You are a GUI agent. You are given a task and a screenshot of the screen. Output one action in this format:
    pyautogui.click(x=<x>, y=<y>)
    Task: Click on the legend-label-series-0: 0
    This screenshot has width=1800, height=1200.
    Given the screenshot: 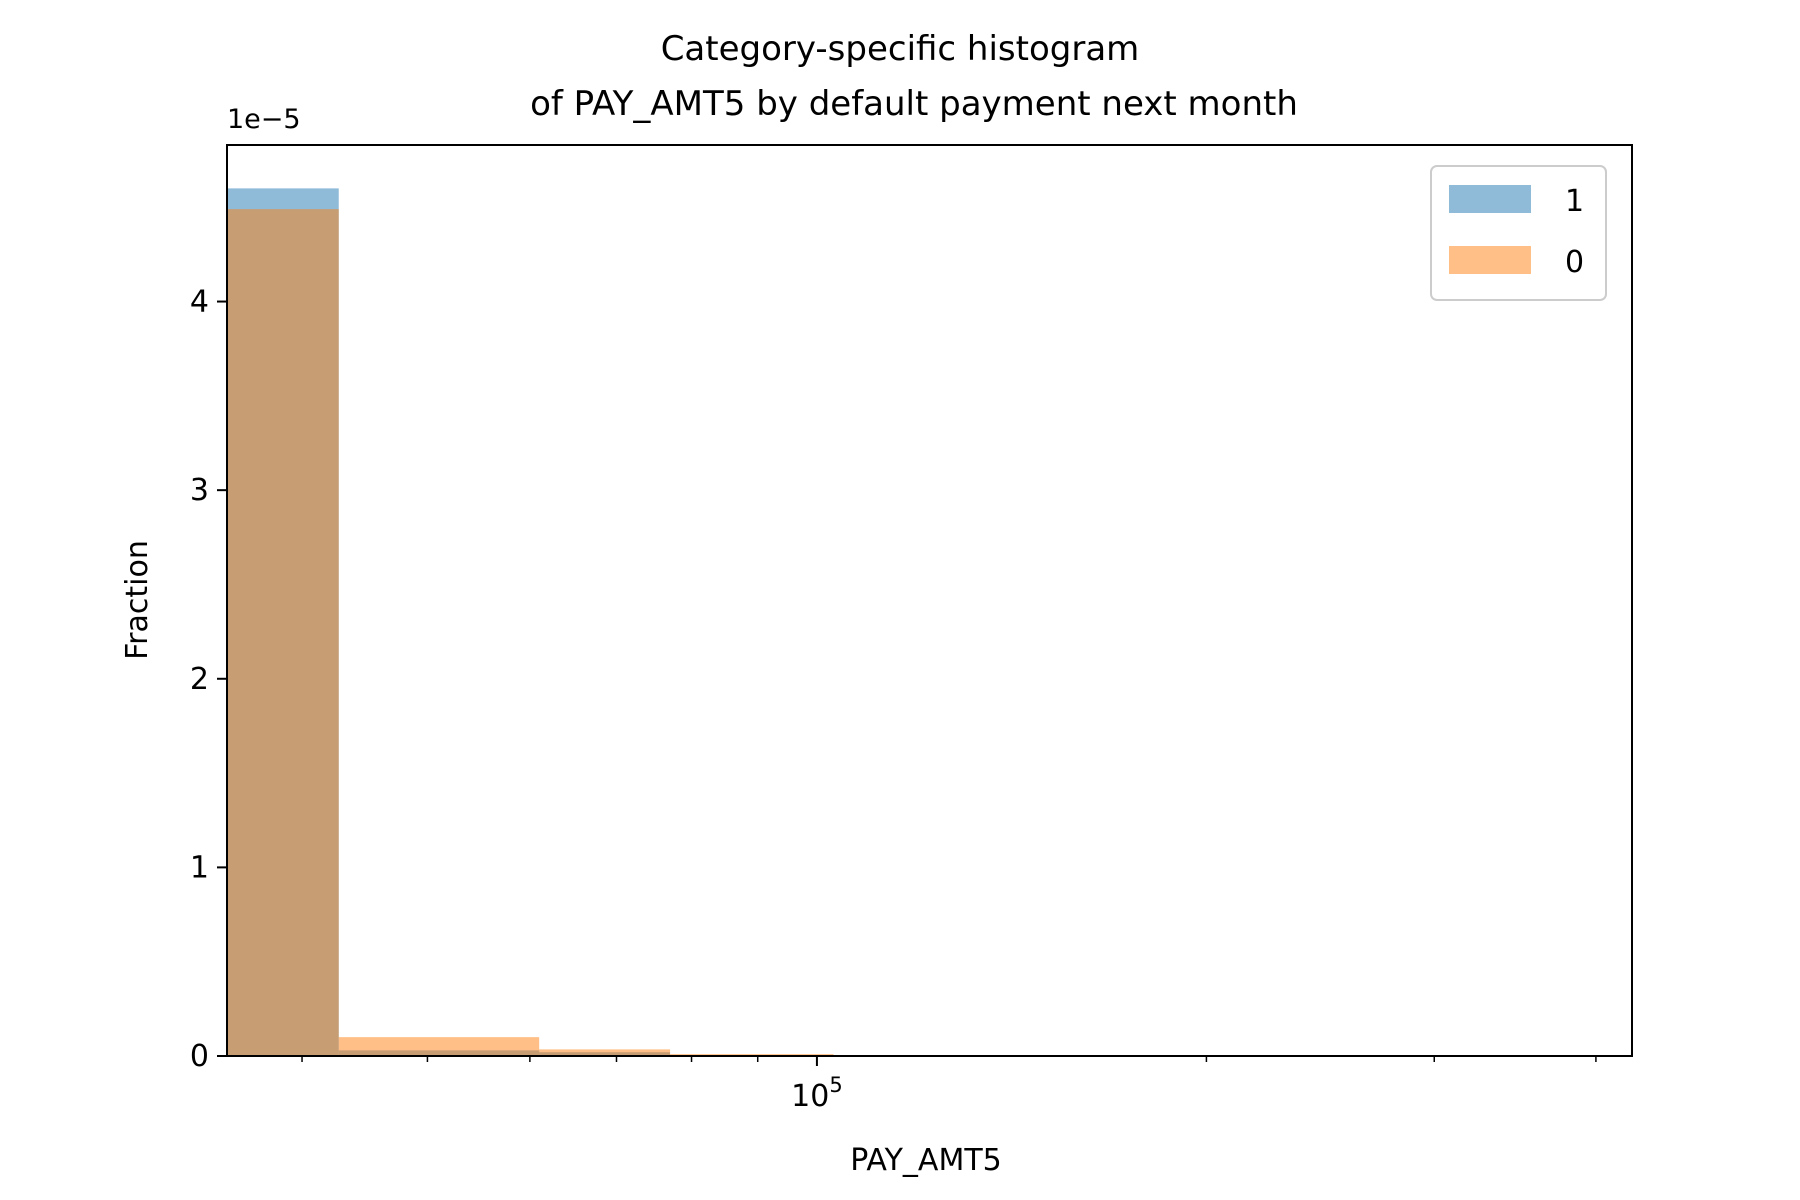 What is the action you would take?
    pyautogui.click(x=1574, y=262)
    